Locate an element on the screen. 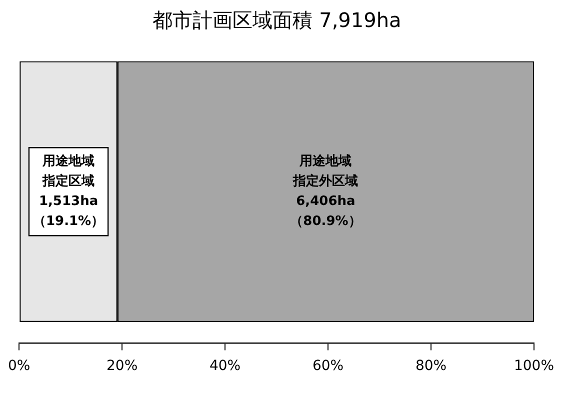 This screenshot has width=562, height=401. chart-title: 都市計画区域面積 7,919ha is located at coordinates (277, 20).